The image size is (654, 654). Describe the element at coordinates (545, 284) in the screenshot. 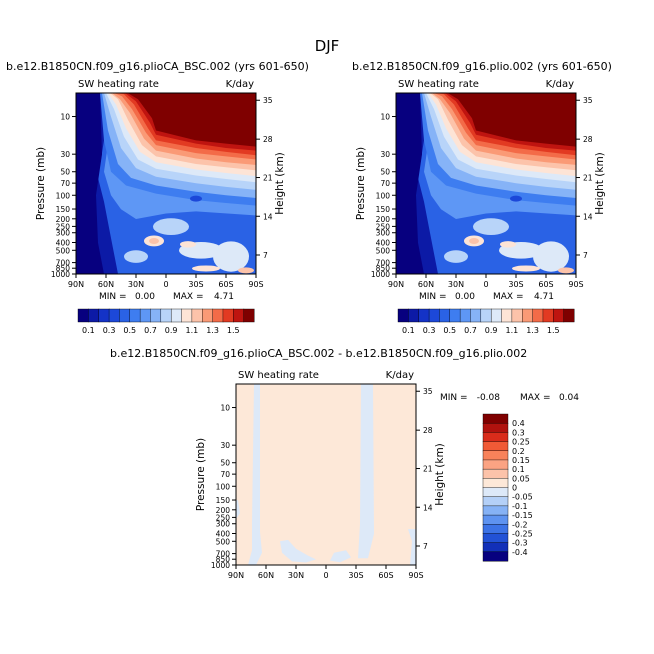

I see `panel-1-x-tick-label: 60S` at that location.